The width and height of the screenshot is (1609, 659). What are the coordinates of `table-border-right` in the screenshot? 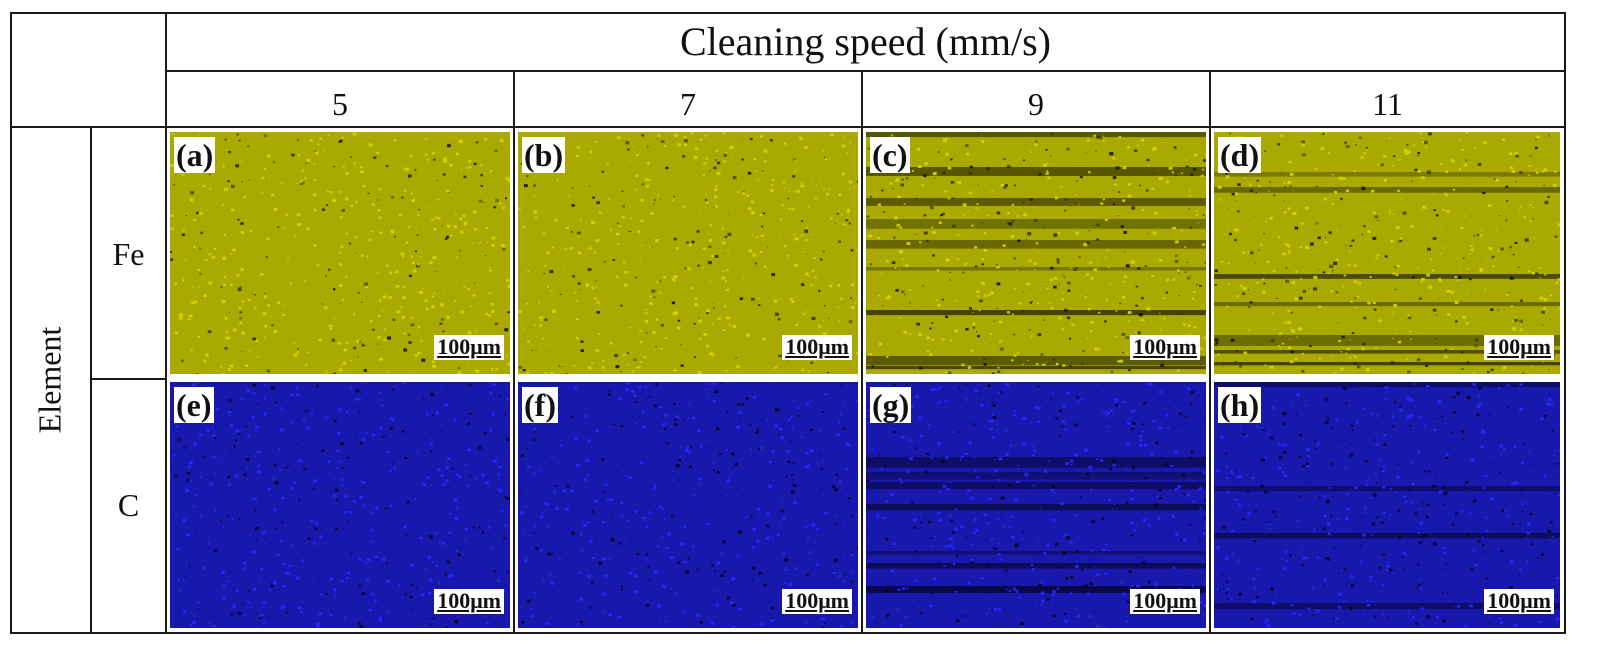 It's located at (1565, 323).